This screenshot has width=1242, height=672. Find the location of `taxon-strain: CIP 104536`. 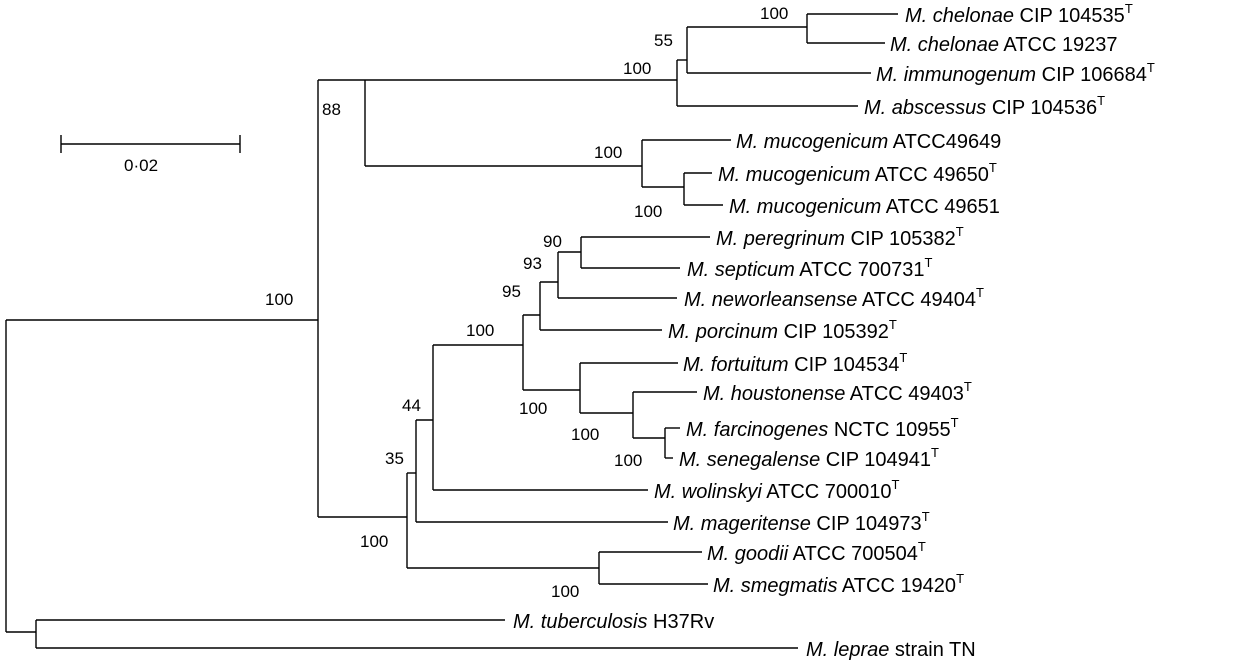

taxon-strain: CIP 104536 is located at coordinates (1041, 108).